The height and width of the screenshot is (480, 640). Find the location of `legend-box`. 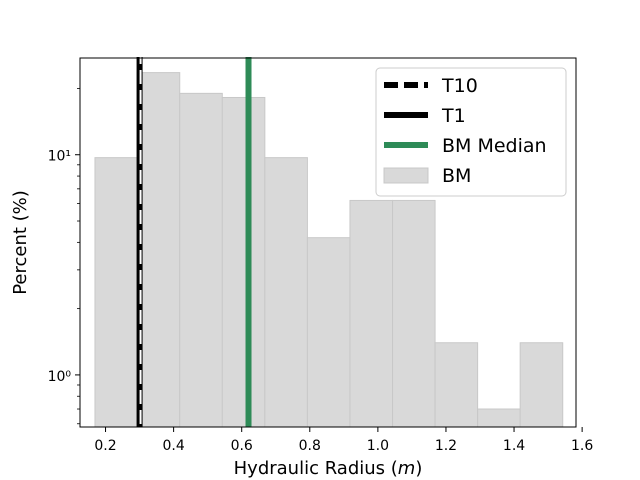

legend-box is located at coordinates (471, 132).